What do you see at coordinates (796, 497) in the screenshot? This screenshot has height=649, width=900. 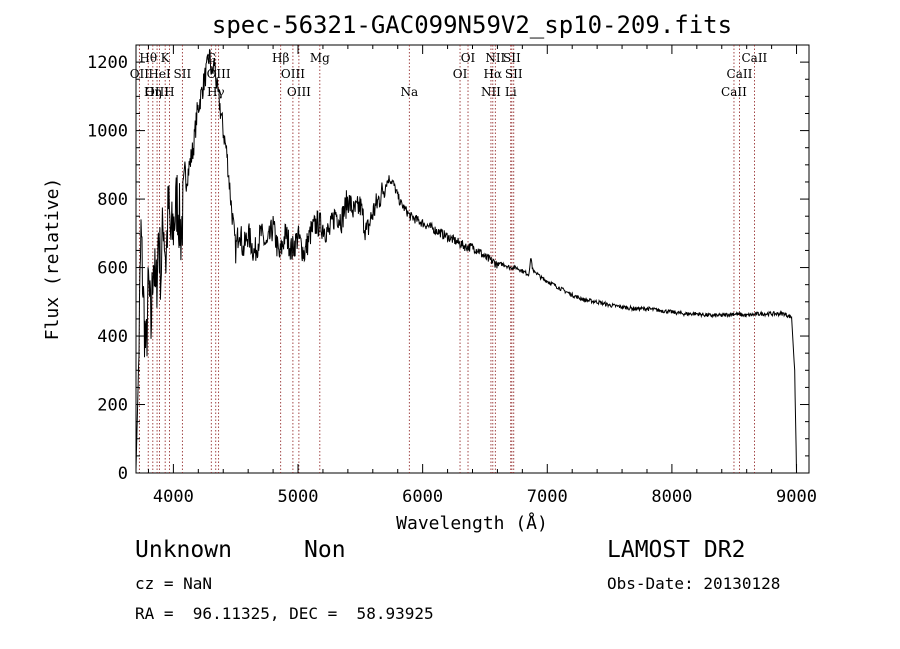 I see `x-tick-label: 9000` at bounding box center [796, 497].